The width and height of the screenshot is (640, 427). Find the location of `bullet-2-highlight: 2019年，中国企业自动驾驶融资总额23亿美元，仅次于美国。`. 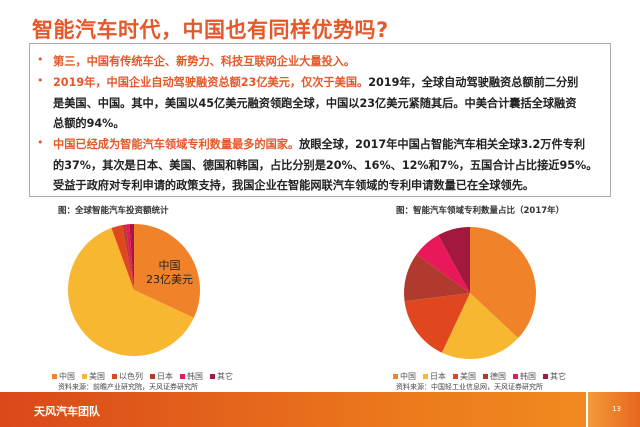

bullet-2-highlight: 2019年，中国企业自动驾驶融资总额23亿美元，仅次于美国。 is located at coordinates (211, 82).